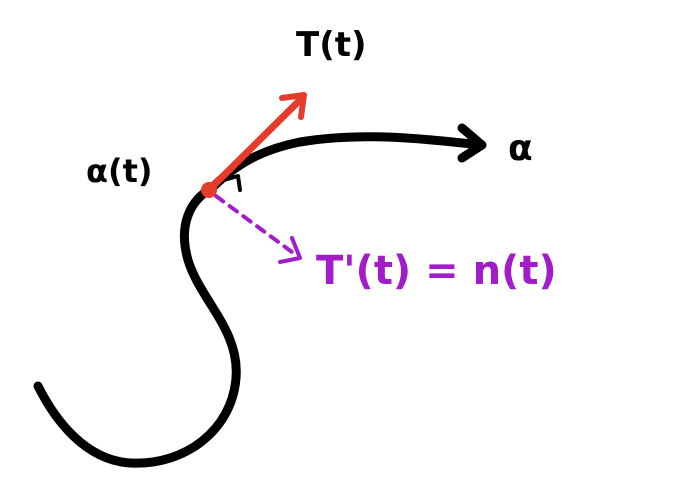  What do you see at coordinates (436, 271) in the screenshot?
I see `normal-label: T'(t) = n(t)` at bounding box center [436, 271].